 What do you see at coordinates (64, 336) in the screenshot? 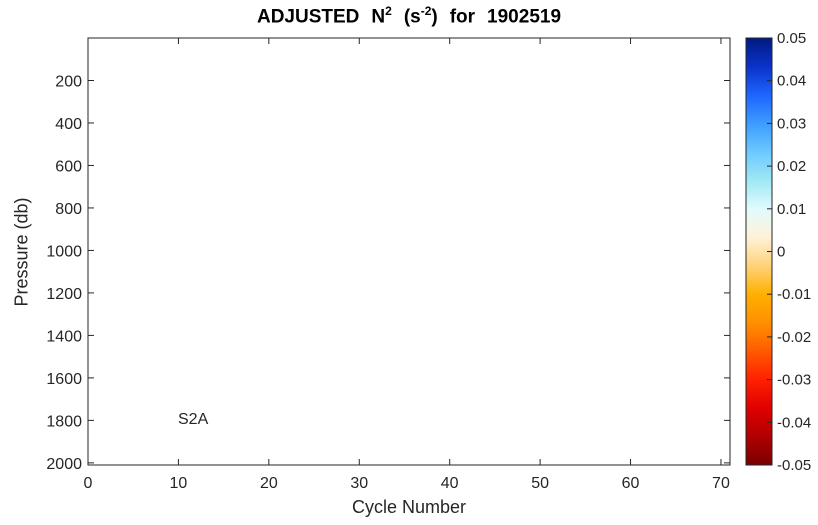
I see `y-tick-label: 1400` at bounding box center [64, 336].